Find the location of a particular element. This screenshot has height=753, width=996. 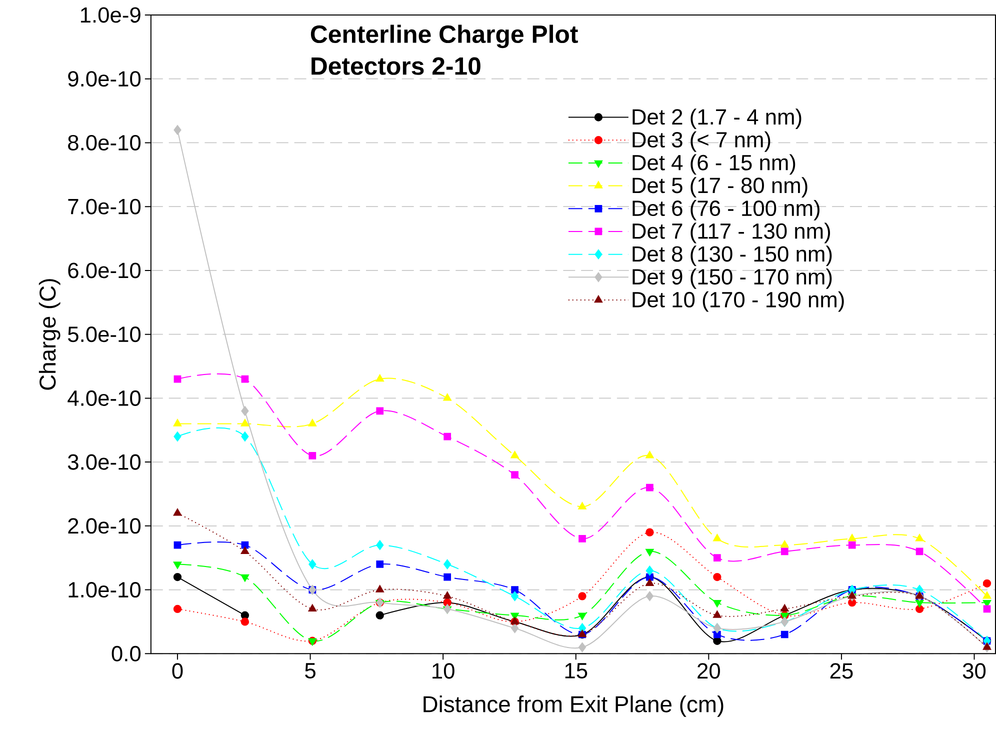

y-tick-label: 7.0e-10 is located at coordinates (104, 207).